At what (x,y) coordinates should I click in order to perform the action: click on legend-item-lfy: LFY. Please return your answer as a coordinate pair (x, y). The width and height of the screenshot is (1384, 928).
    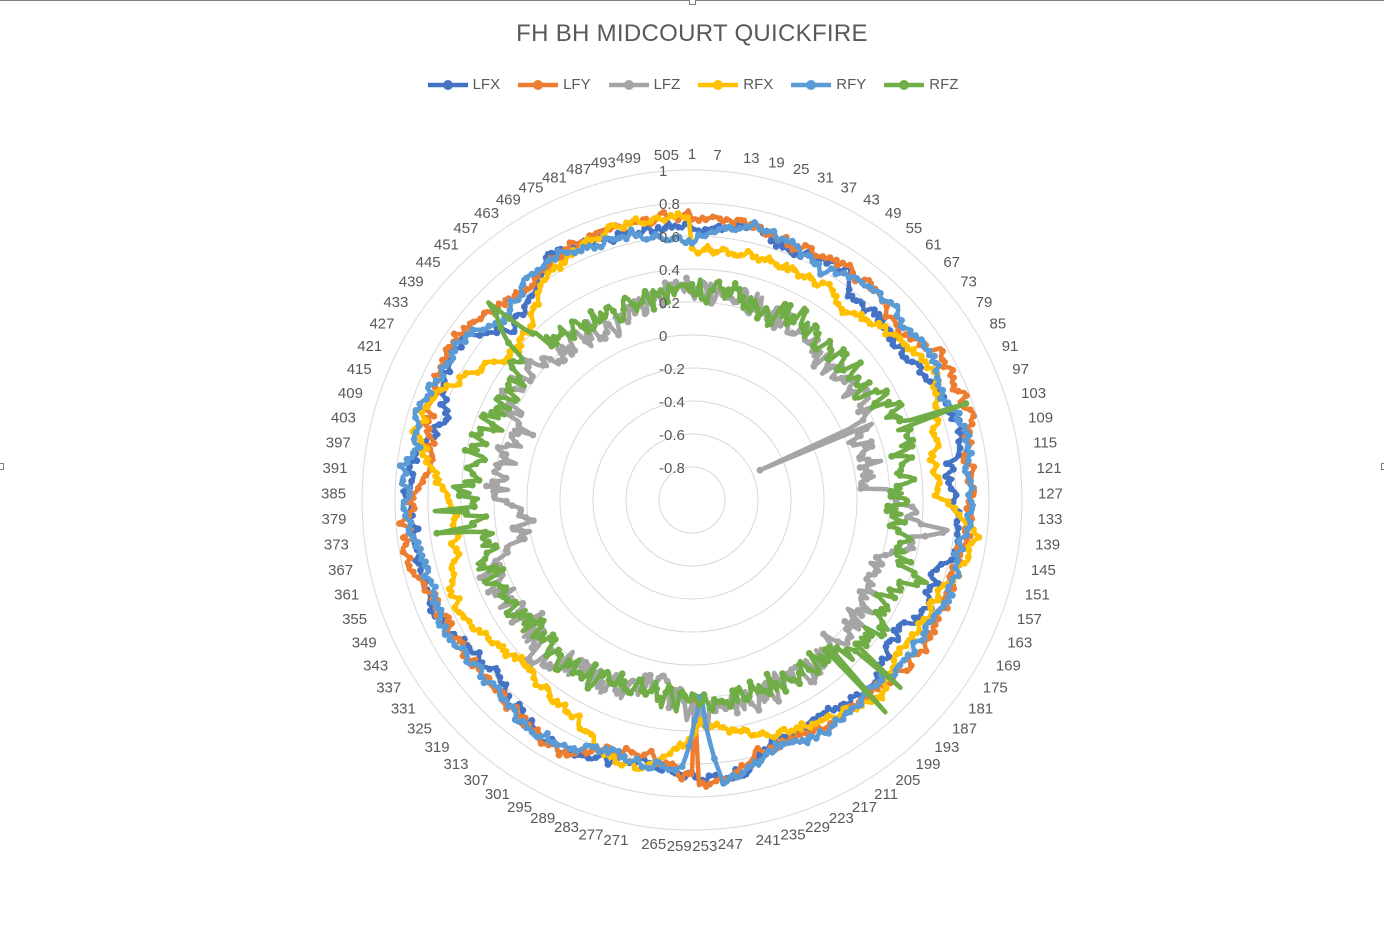
    Looking at the image, I should click on (553, 84).